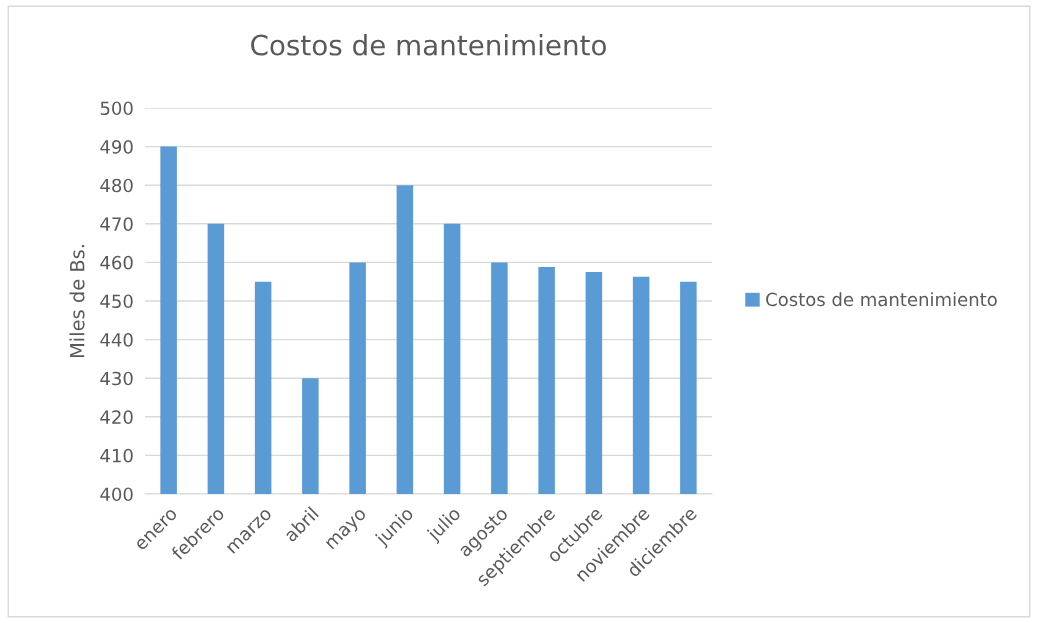  I want to click on y-tick-label: 500, so click(116, 108).